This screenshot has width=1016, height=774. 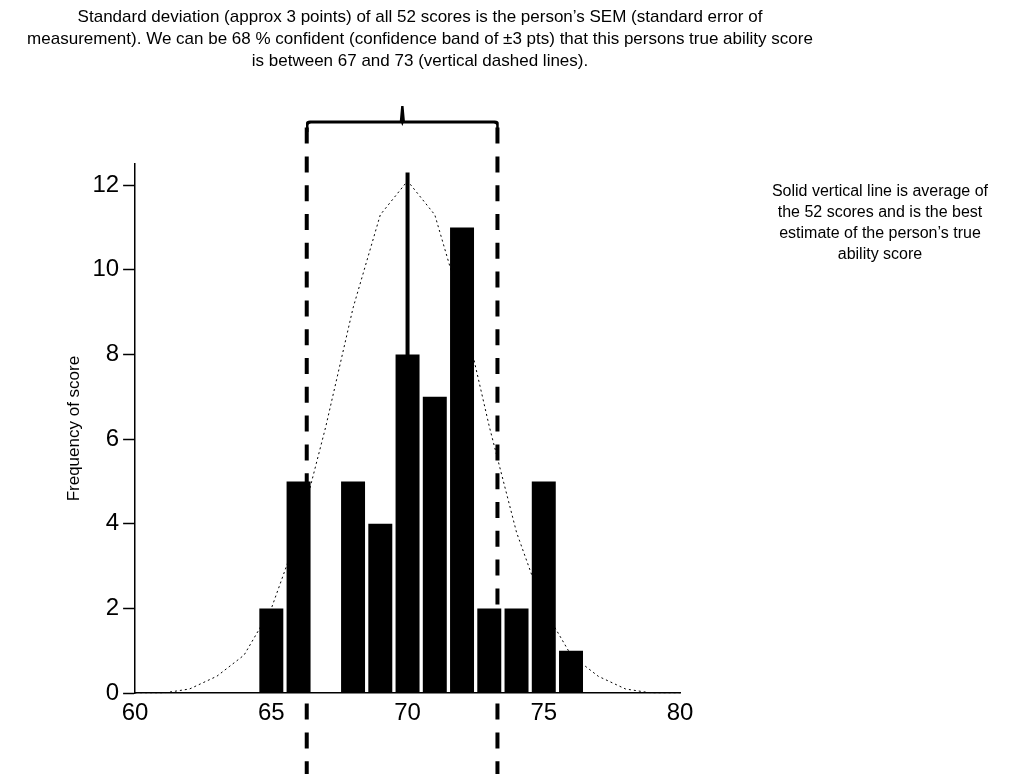 I want to click on x-tick-label: 80, so click(x=680, y=712).